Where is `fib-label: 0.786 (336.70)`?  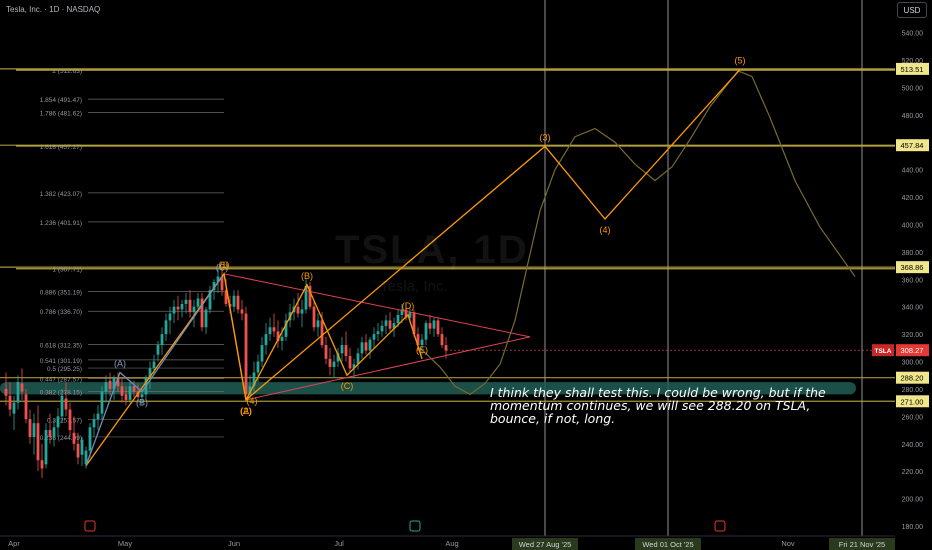
fib-label: 0.786 (336.70) is located at coordinates (61, 312).